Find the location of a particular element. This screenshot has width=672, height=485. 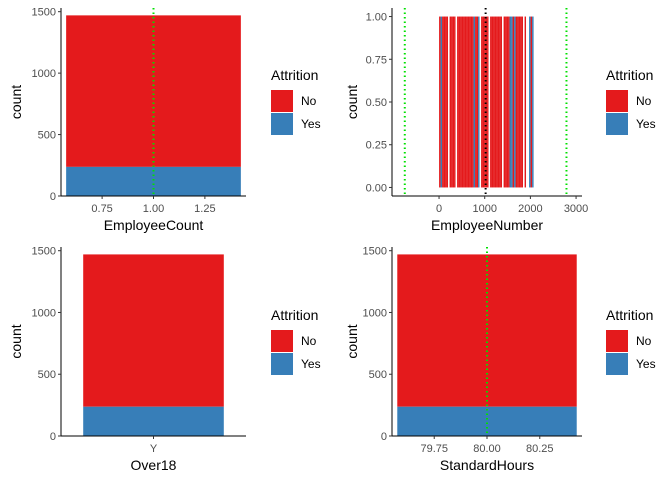

y-tick-label: 0.75 is located at coordinates (376, 60).